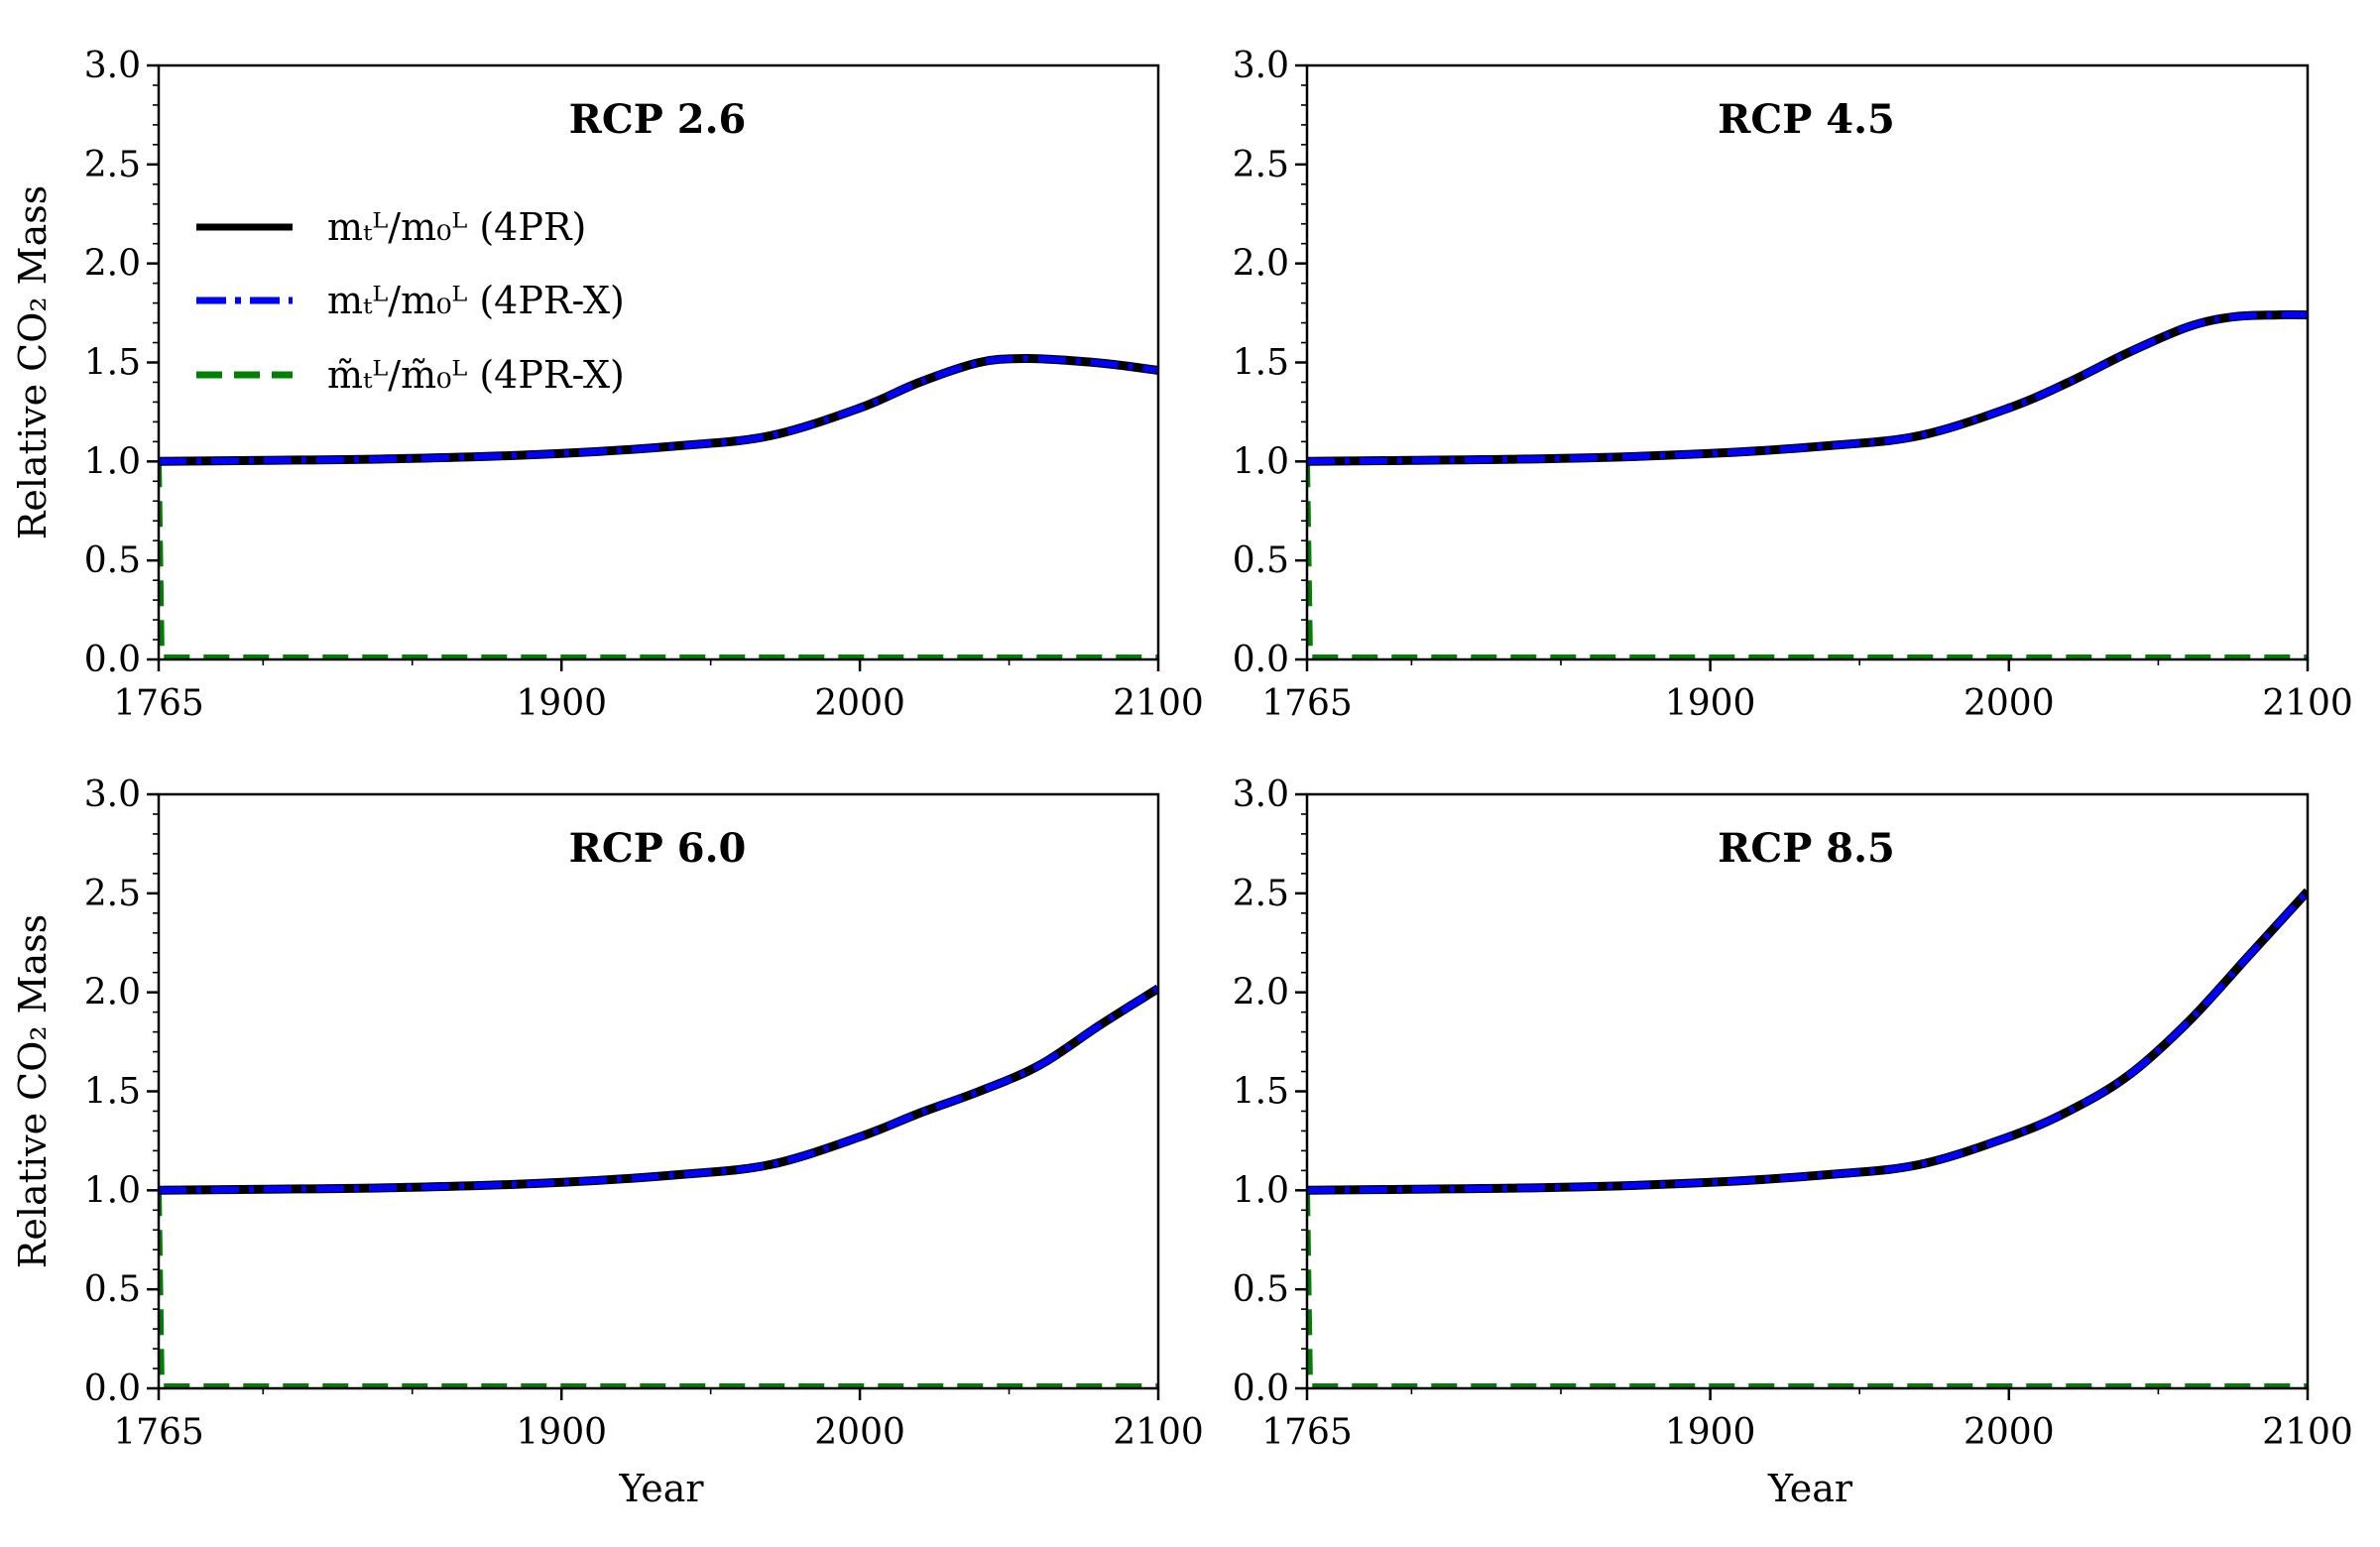 The height and width of the screenshot is (1547, 2380). Describe the element at coordinates (658, 119) in the screenshot. I see `panel-title: RCP 2.6` at that location.